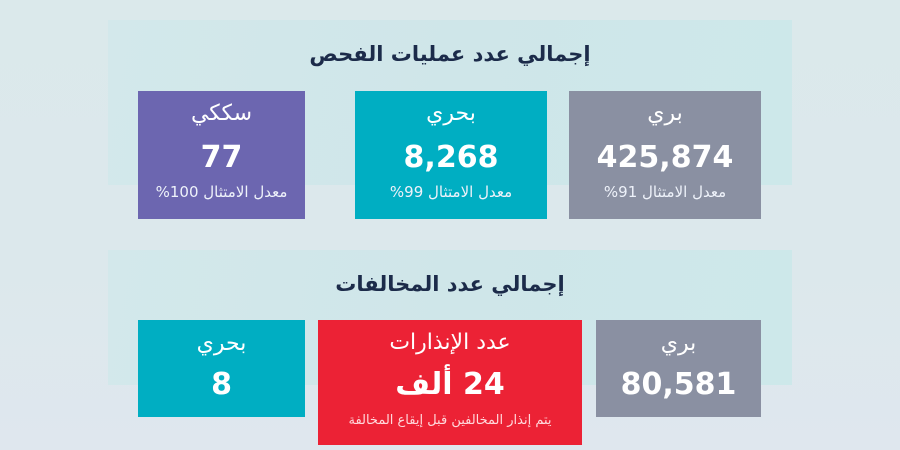  What do you see at coordinates (450, 342) in the screenshot?
I see `card-label: عدد الإنذارات` at bounding box center [450, 342].